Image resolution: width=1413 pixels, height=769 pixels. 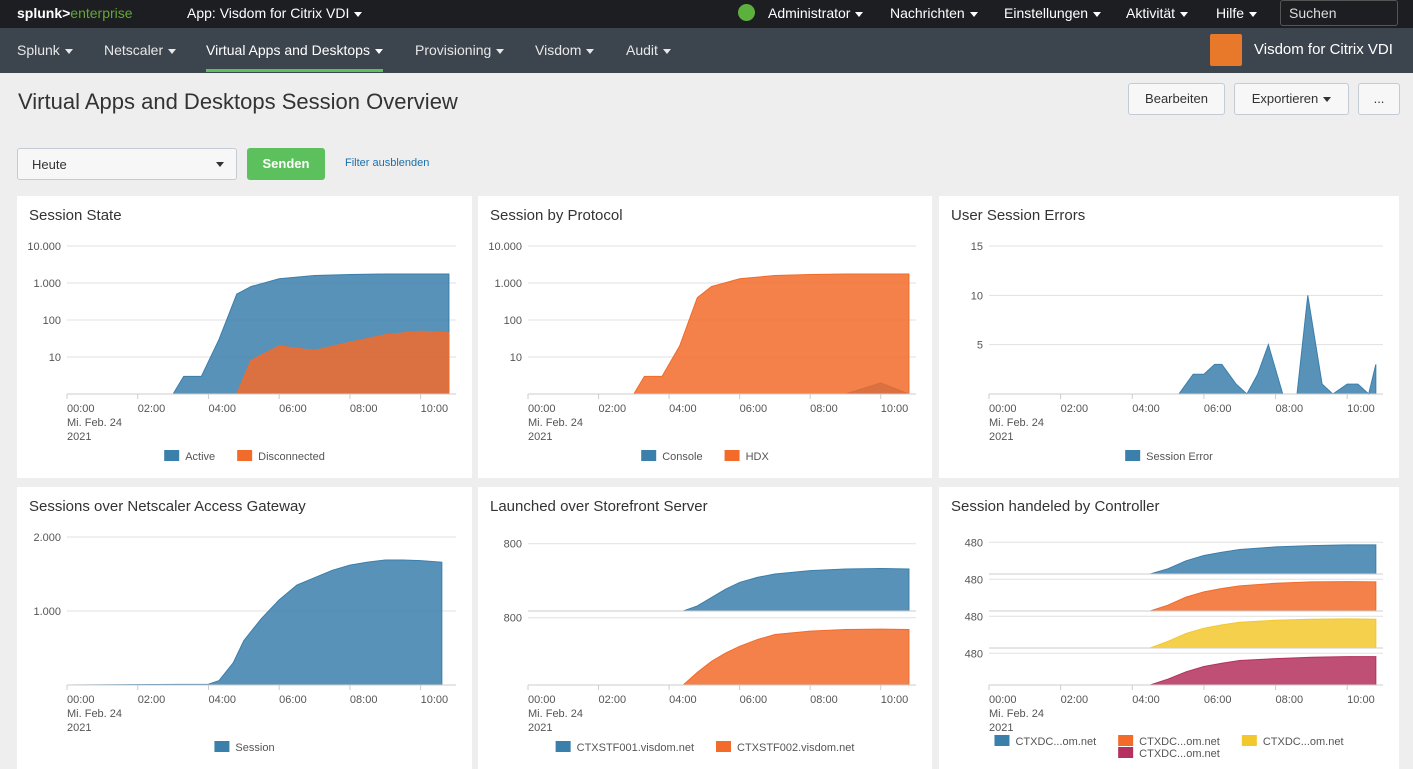 I want to click on chart-title: Launched over Storefront Server, so click(x=599, y=506).